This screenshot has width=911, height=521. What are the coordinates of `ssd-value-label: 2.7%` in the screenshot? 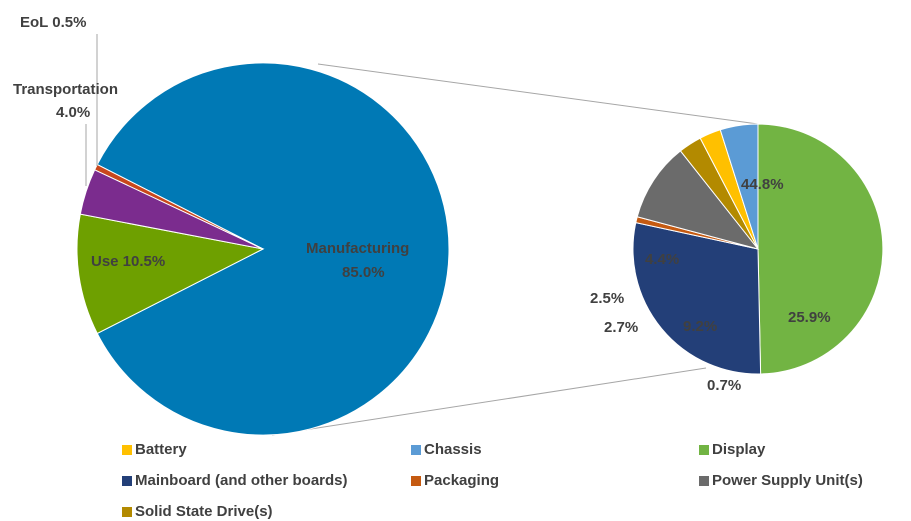 It's located at (621, 327).